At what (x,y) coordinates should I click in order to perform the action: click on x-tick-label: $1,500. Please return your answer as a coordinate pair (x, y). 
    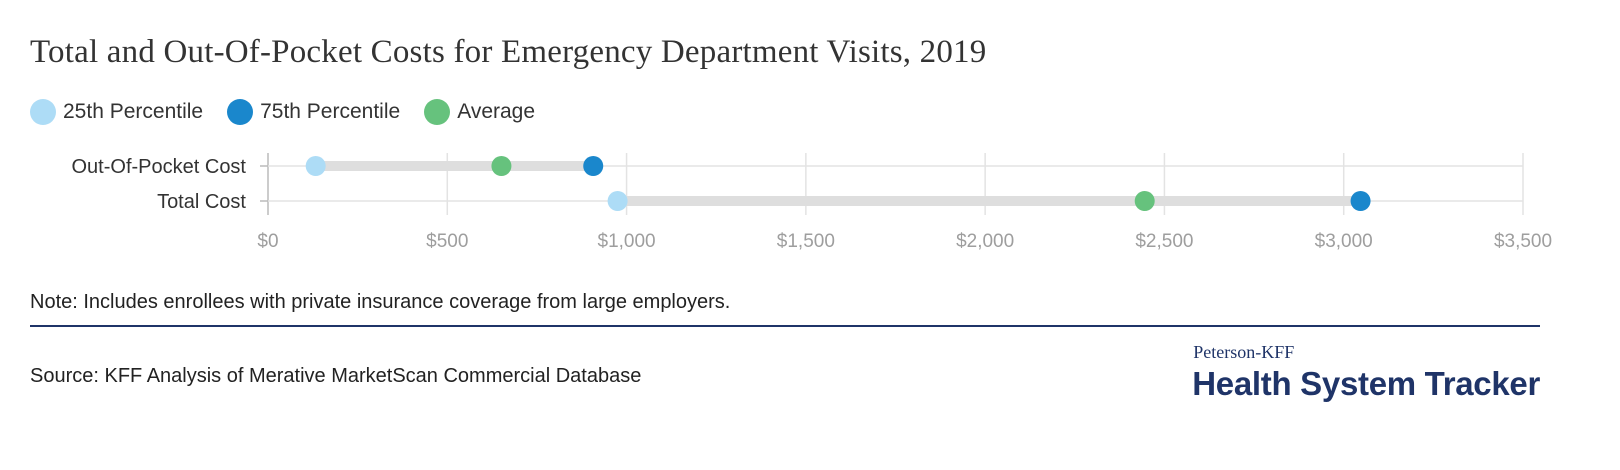
    Looking at the image, I should click on (806, 241).